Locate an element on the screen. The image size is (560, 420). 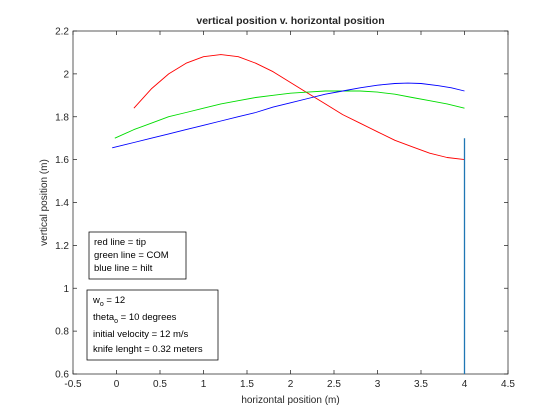
chart-title: vertical position v. horizontal position is located at coordinates (290, 21).